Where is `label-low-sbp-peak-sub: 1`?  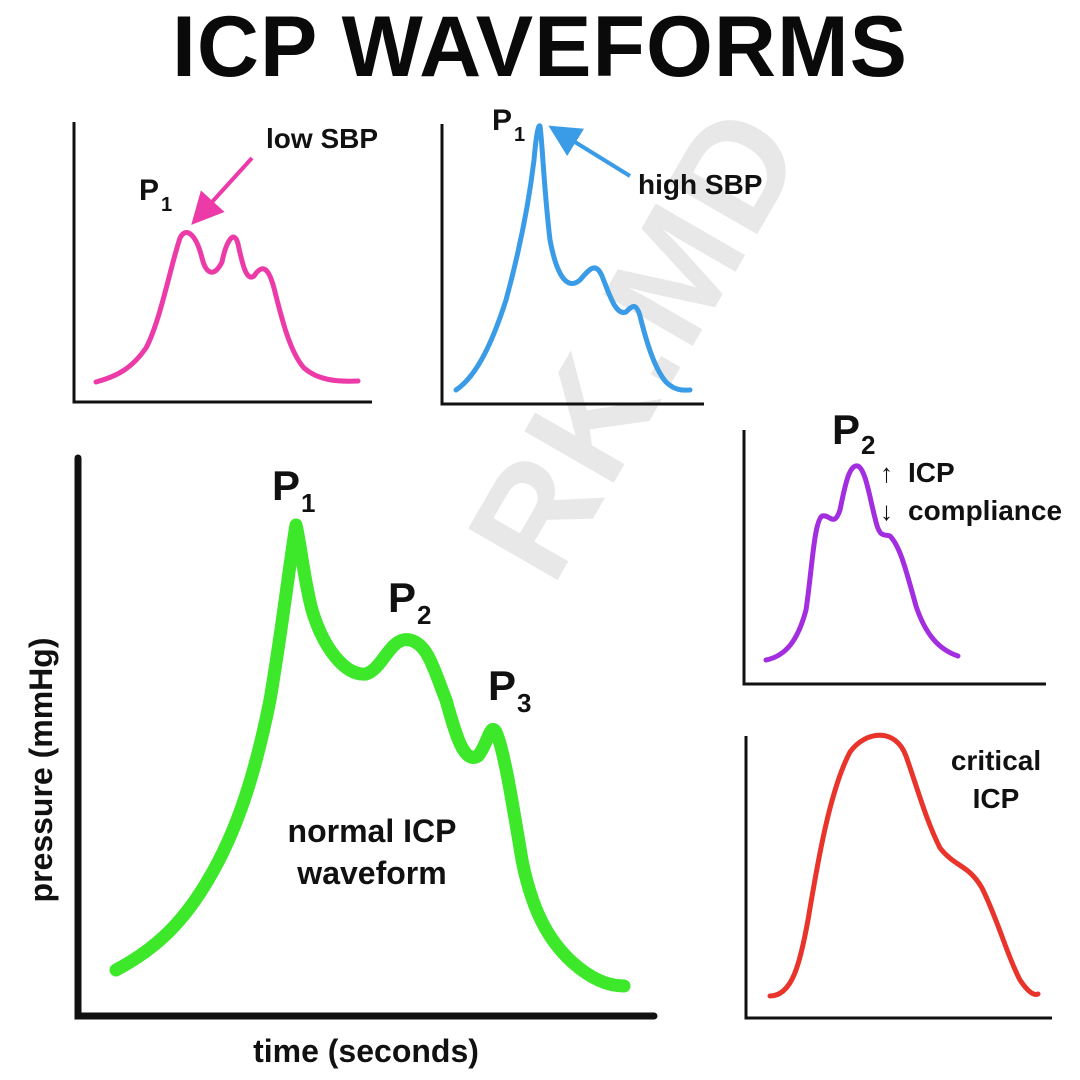
label-low-sbp-peak-sub: 1 is located at coordinates (166, 205).